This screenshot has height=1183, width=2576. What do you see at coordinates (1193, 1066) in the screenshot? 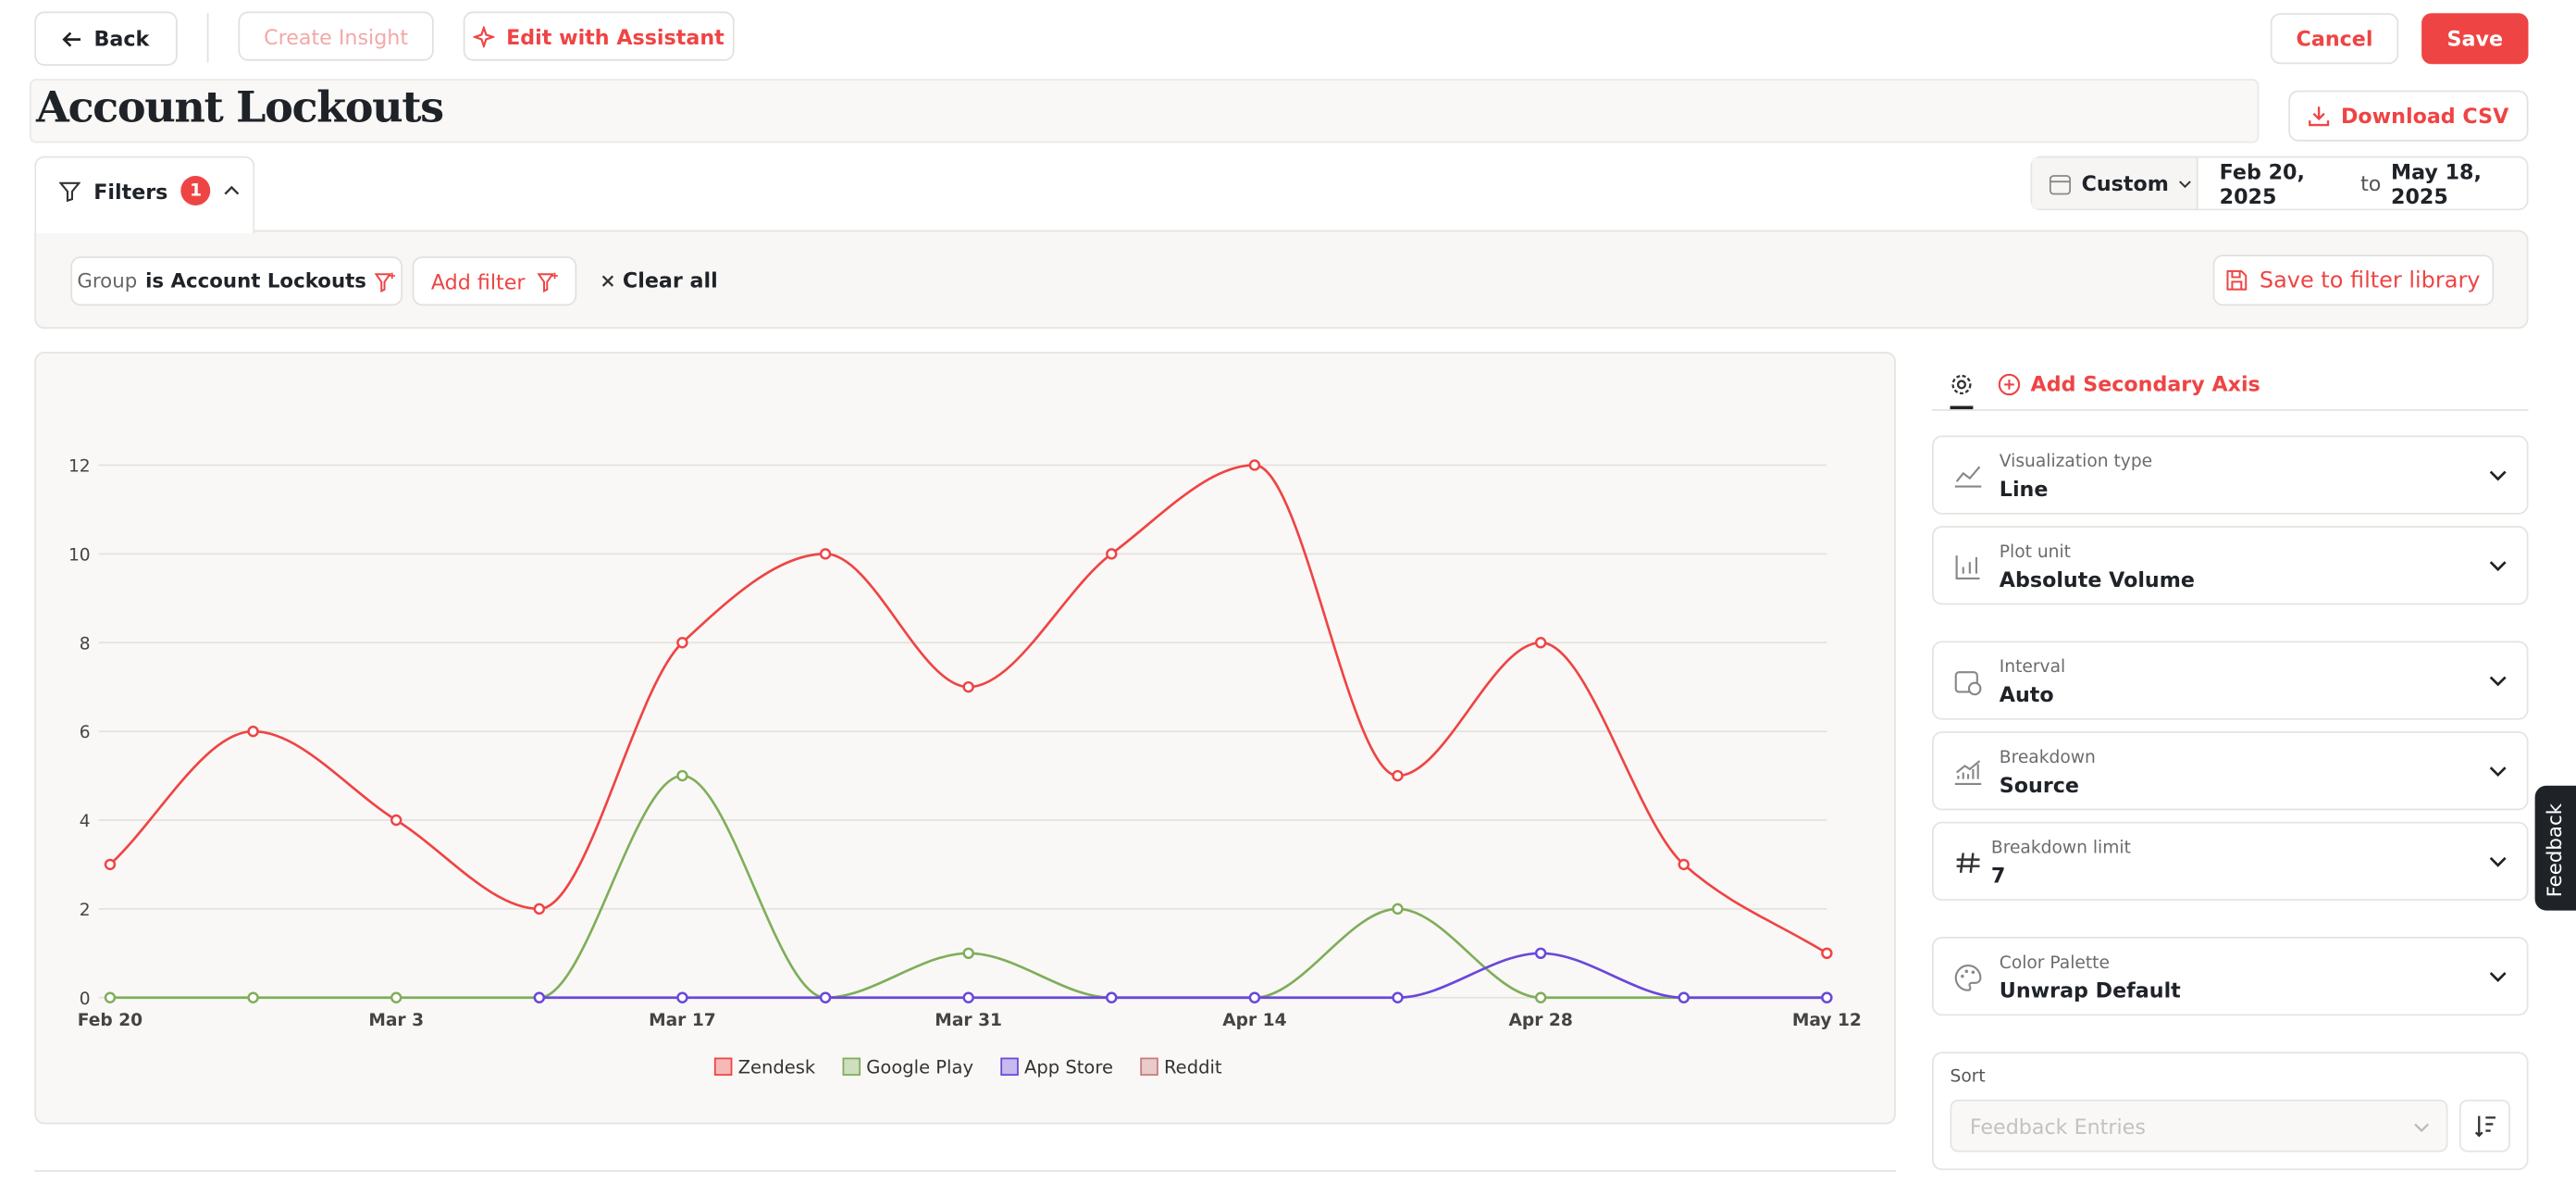
I see `legend-label: Reddit` at bounding box center [1193, 1066].